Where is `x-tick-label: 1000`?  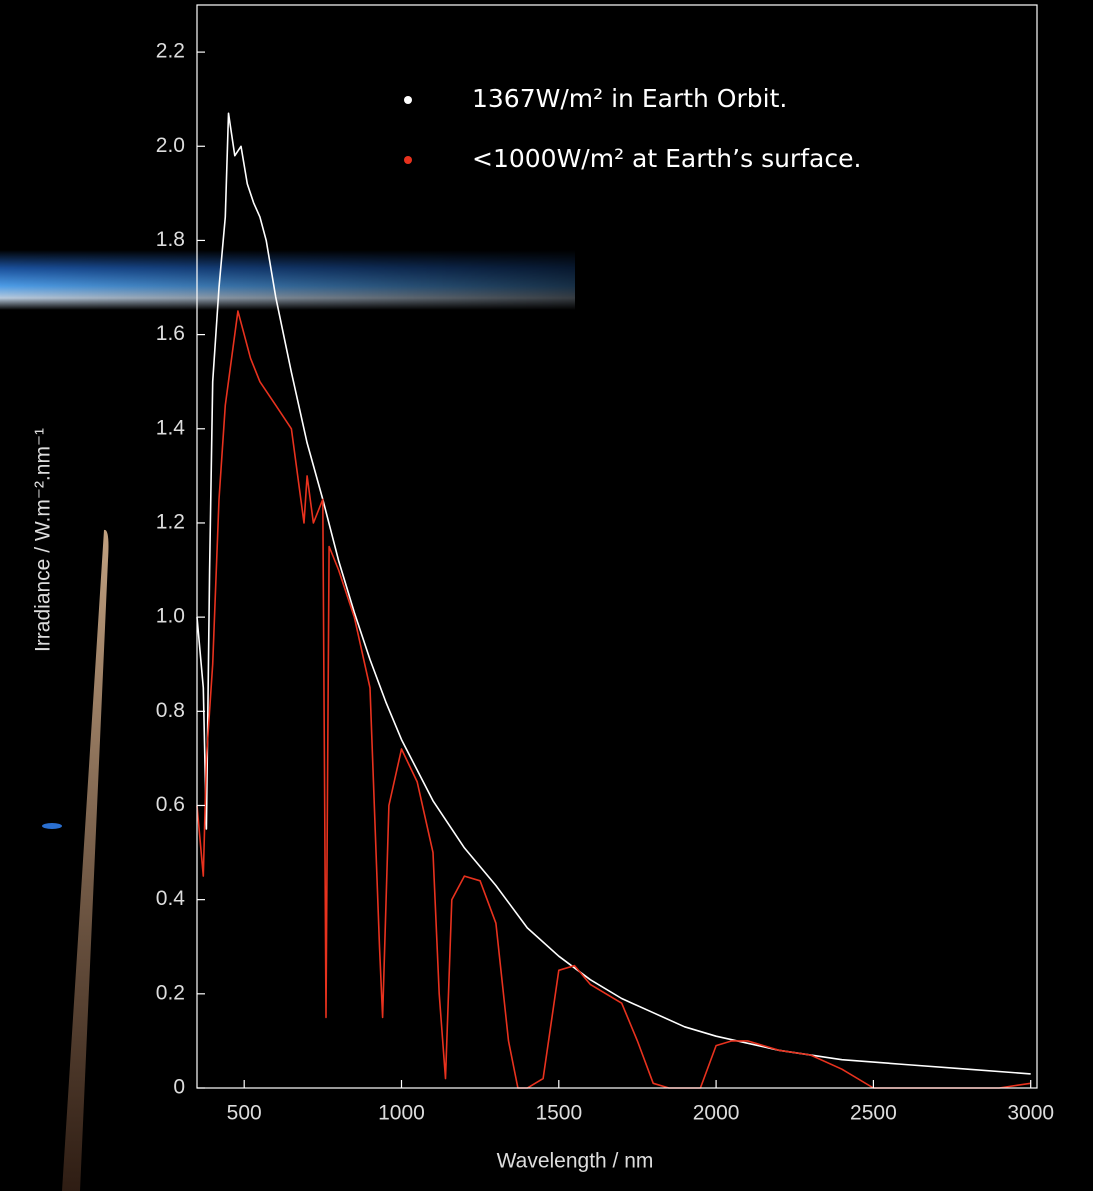 x-tick-label: 1000 is located at coordinates (401, 1113).